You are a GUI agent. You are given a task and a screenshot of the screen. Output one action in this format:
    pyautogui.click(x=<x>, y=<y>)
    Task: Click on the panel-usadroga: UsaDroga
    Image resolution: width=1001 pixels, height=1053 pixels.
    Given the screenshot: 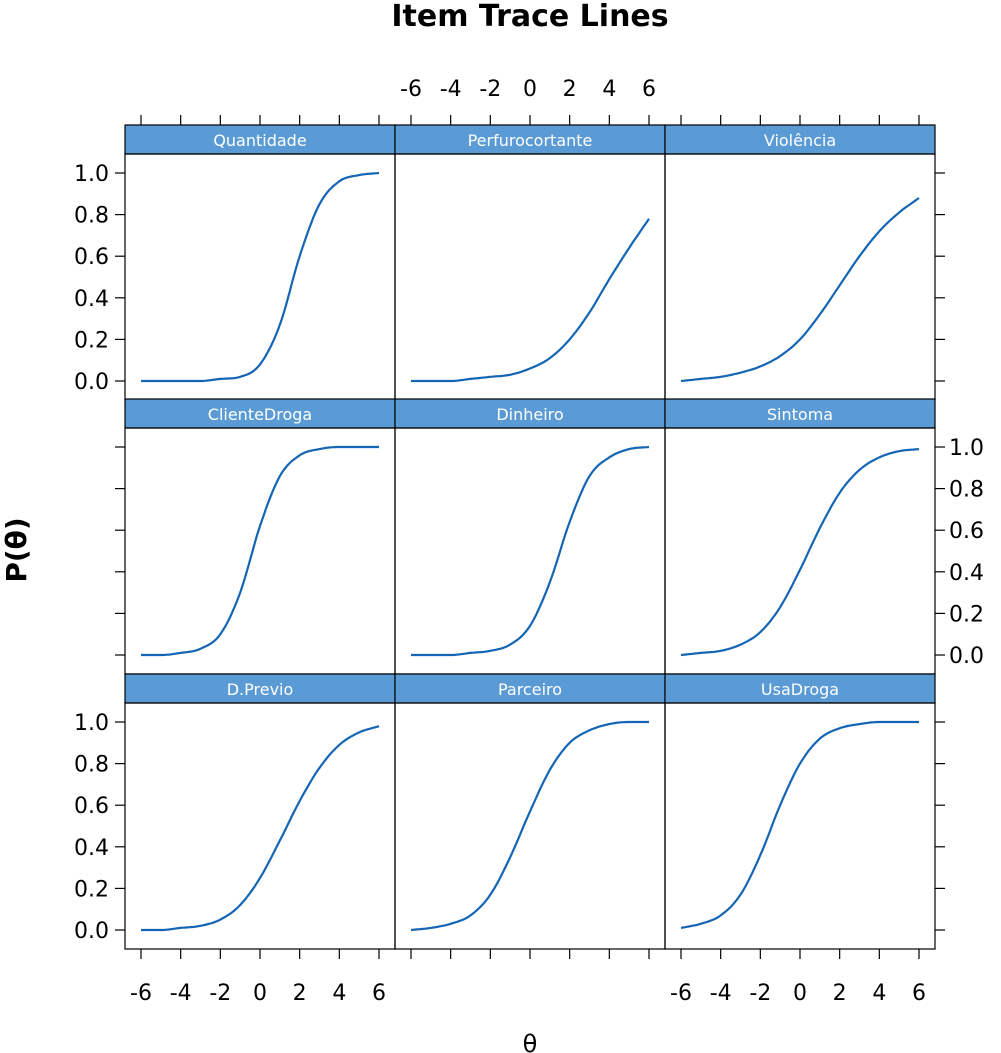 What is the action you would take?
    pyautogui.click(x=800, y=811)
    